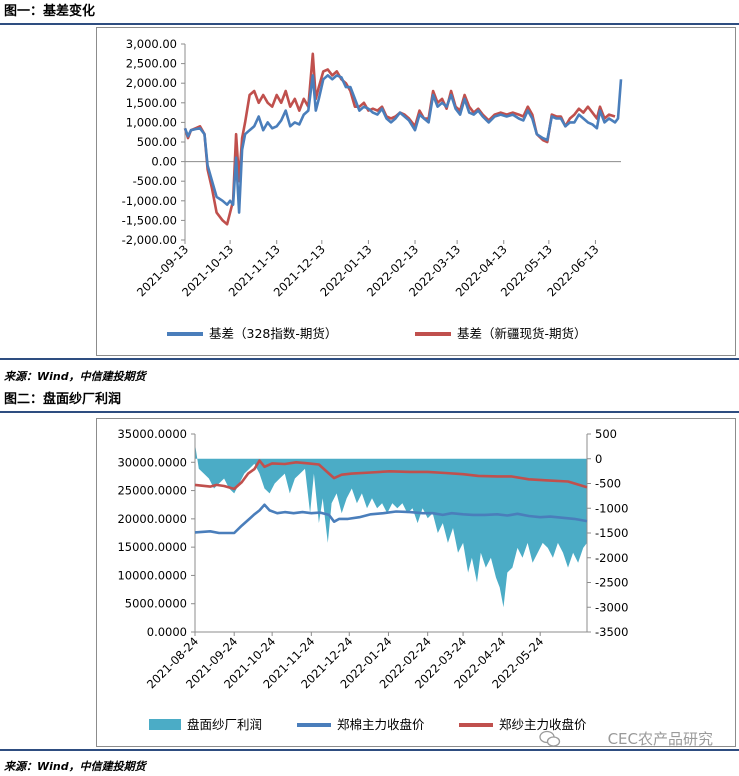 This screenshot has width=739, height=776. What do you see at coordinates (369, 750) in the screenshot?
I see `figure2-bottom-rule` at bounding box center [369, 750].